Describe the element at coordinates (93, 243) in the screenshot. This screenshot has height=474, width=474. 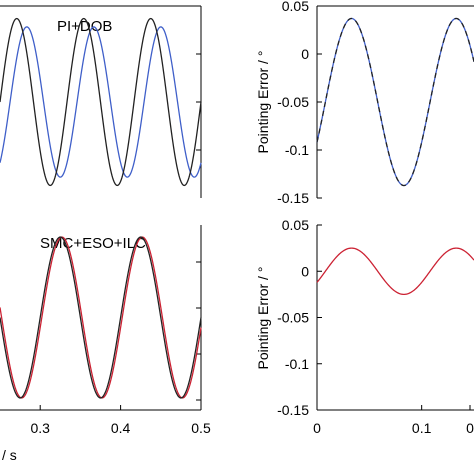
I see `bl-annotation: SMC+ESO+ILC` at that location.